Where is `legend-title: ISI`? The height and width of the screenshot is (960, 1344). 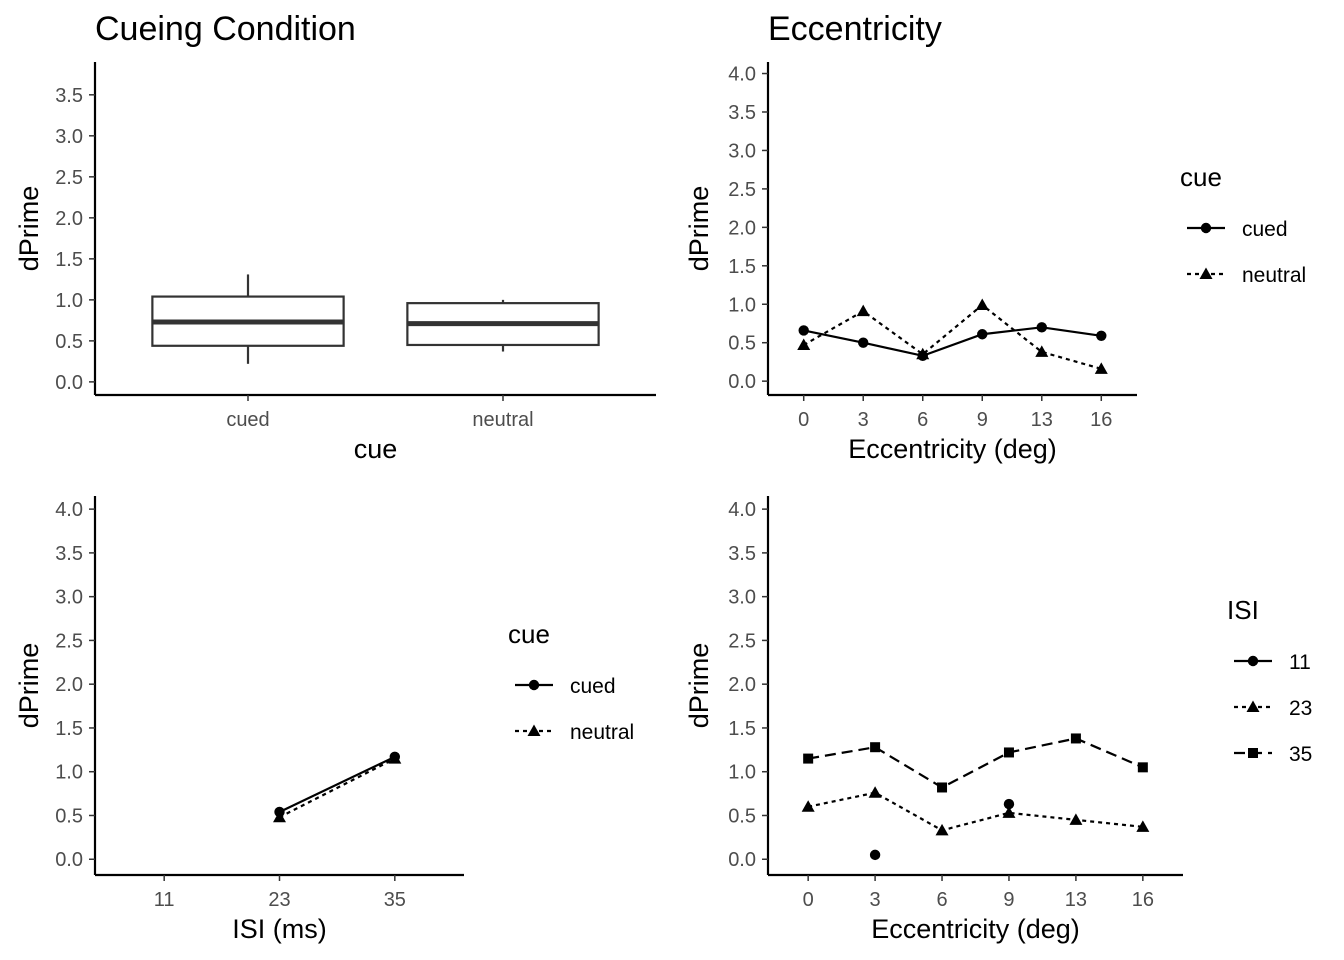 legend-title: ISI is located at coordinates (1243, 610).